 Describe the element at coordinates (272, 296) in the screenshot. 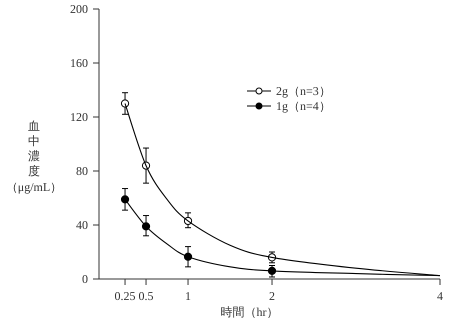

I see `x-tick-label: 2` at that location.